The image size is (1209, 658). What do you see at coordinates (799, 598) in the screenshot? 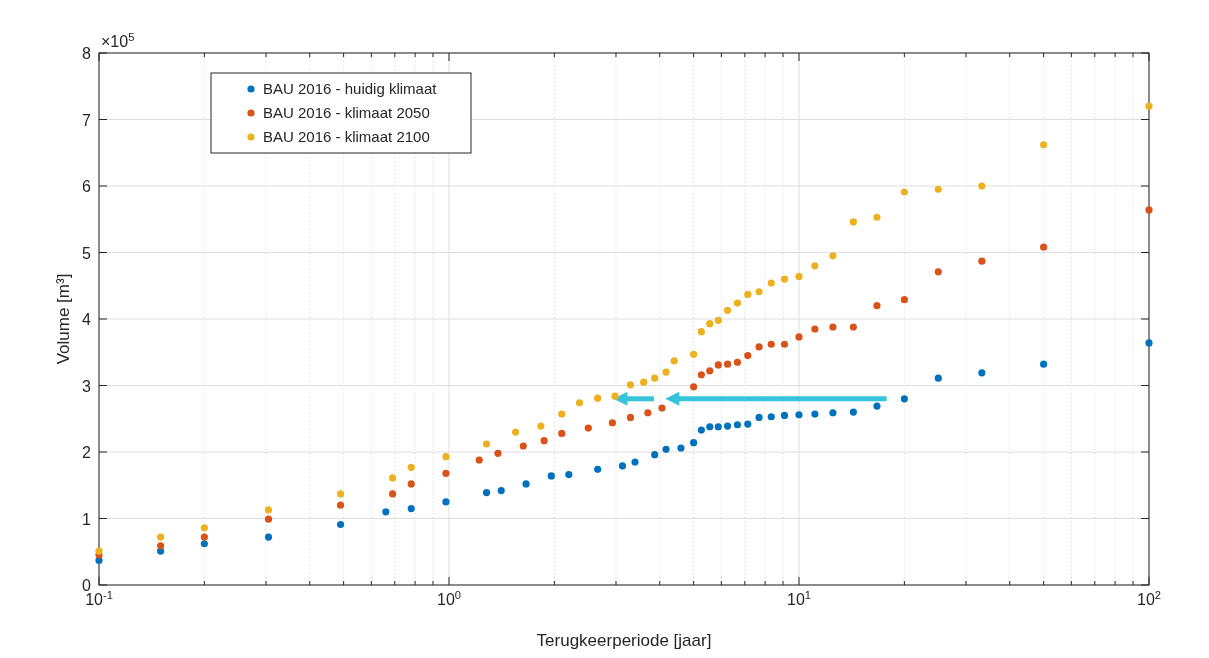
I see `x-tick-label: 10$^{1}$` at bounding box center [799, 598].